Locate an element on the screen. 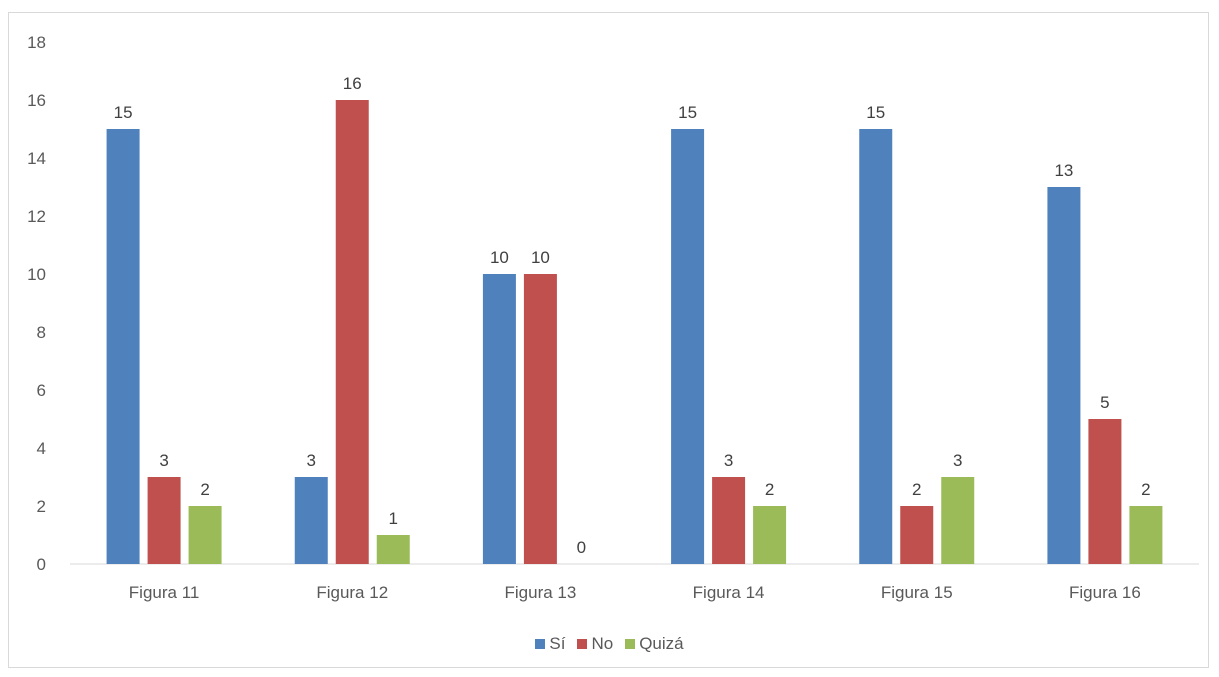 This screenshot has width=1219, height=677. data-label: 1 is located at coordinates (393, 518).